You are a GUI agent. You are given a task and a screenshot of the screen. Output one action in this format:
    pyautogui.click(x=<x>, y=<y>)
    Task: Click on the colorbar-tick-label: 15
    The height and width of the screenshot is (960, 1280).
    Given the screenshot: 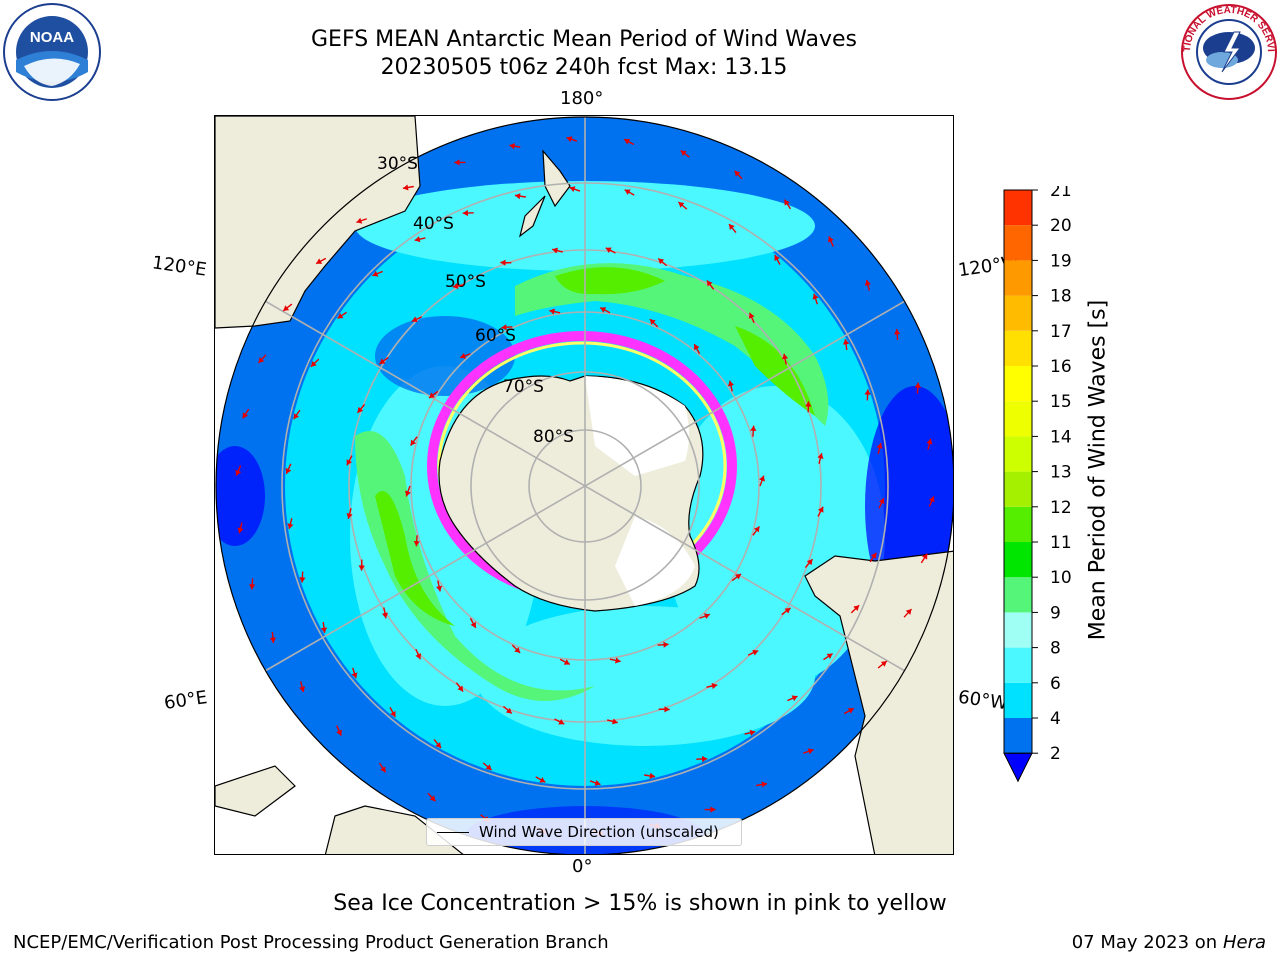 What is the action you would take?
    pyautogui.click(x=1061, y=402)
    